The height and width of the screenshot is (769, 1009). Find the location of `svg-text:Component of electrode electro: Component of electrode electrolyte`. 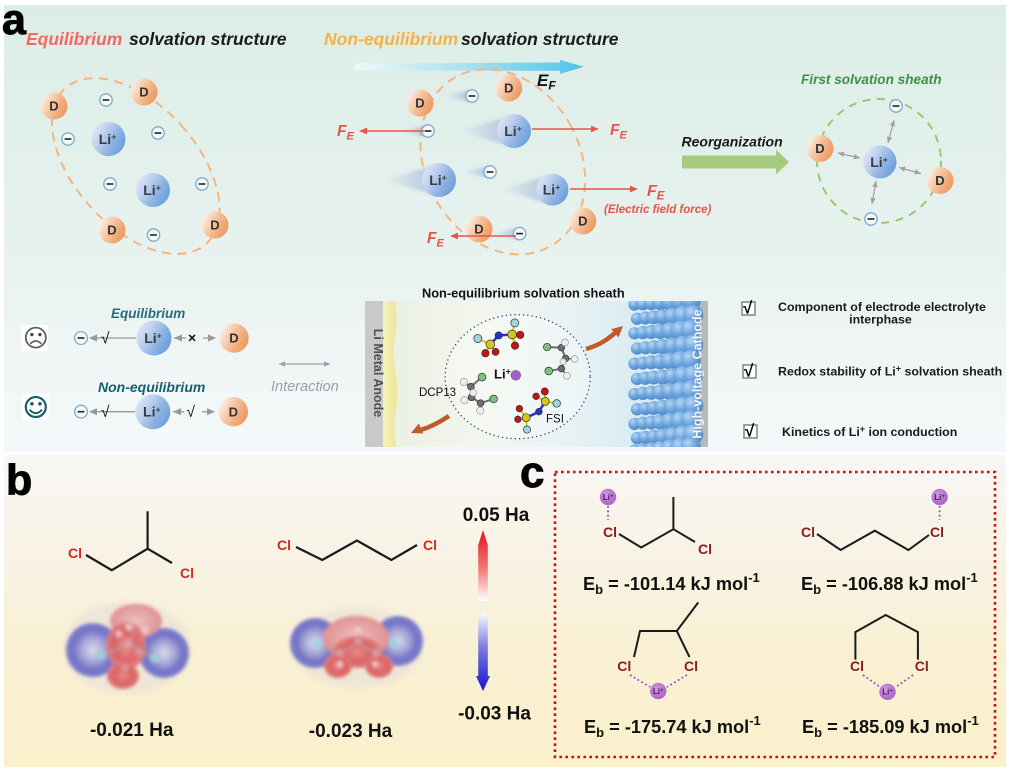

svg-text:Component of electrode electro: Component of electrode electrolyte is located at coordinates (882, 307).